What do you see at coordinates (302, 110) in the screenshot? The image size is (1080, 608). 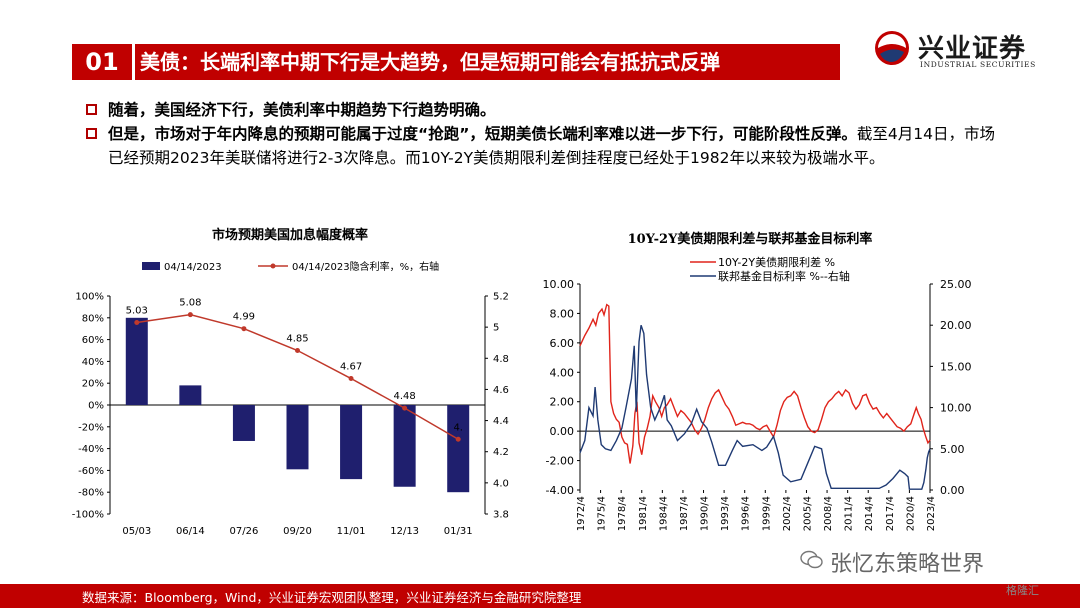 I see `bullet-bold-text: 随着，美国经济下行，美债利率中期趋势下行趋势明确。` at bounding box center [302, 110].